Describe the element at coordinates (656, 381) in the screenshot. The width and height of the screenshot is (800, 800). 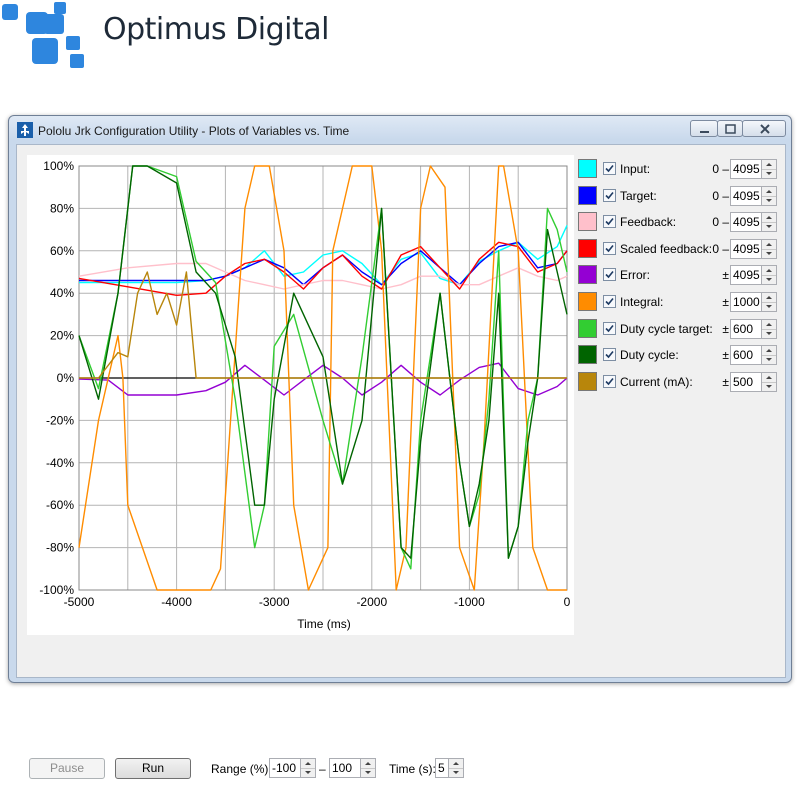
I see `legend-label: Current (mA):` at that location.